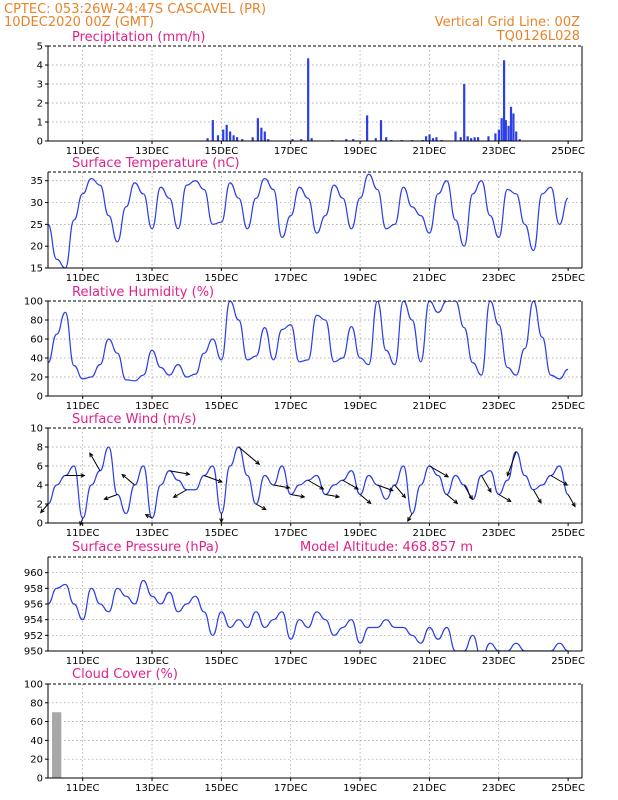 Image resolution: width=618 pixels, height=800 pixels. I want to click on y-tick-label: 80, so click(36, 703).